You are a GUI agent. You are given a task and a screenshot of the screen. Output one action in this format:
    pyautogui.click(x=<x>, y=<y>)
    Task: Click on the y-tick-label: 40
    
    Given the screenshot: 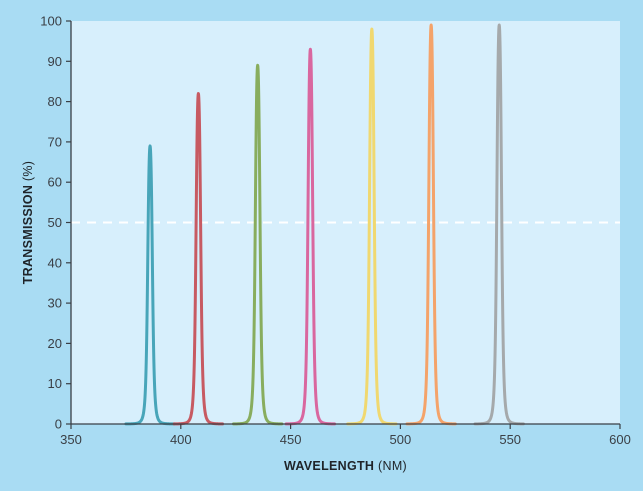 What is the action you would take?
    pyautogui.click(x=55, y=262)
    